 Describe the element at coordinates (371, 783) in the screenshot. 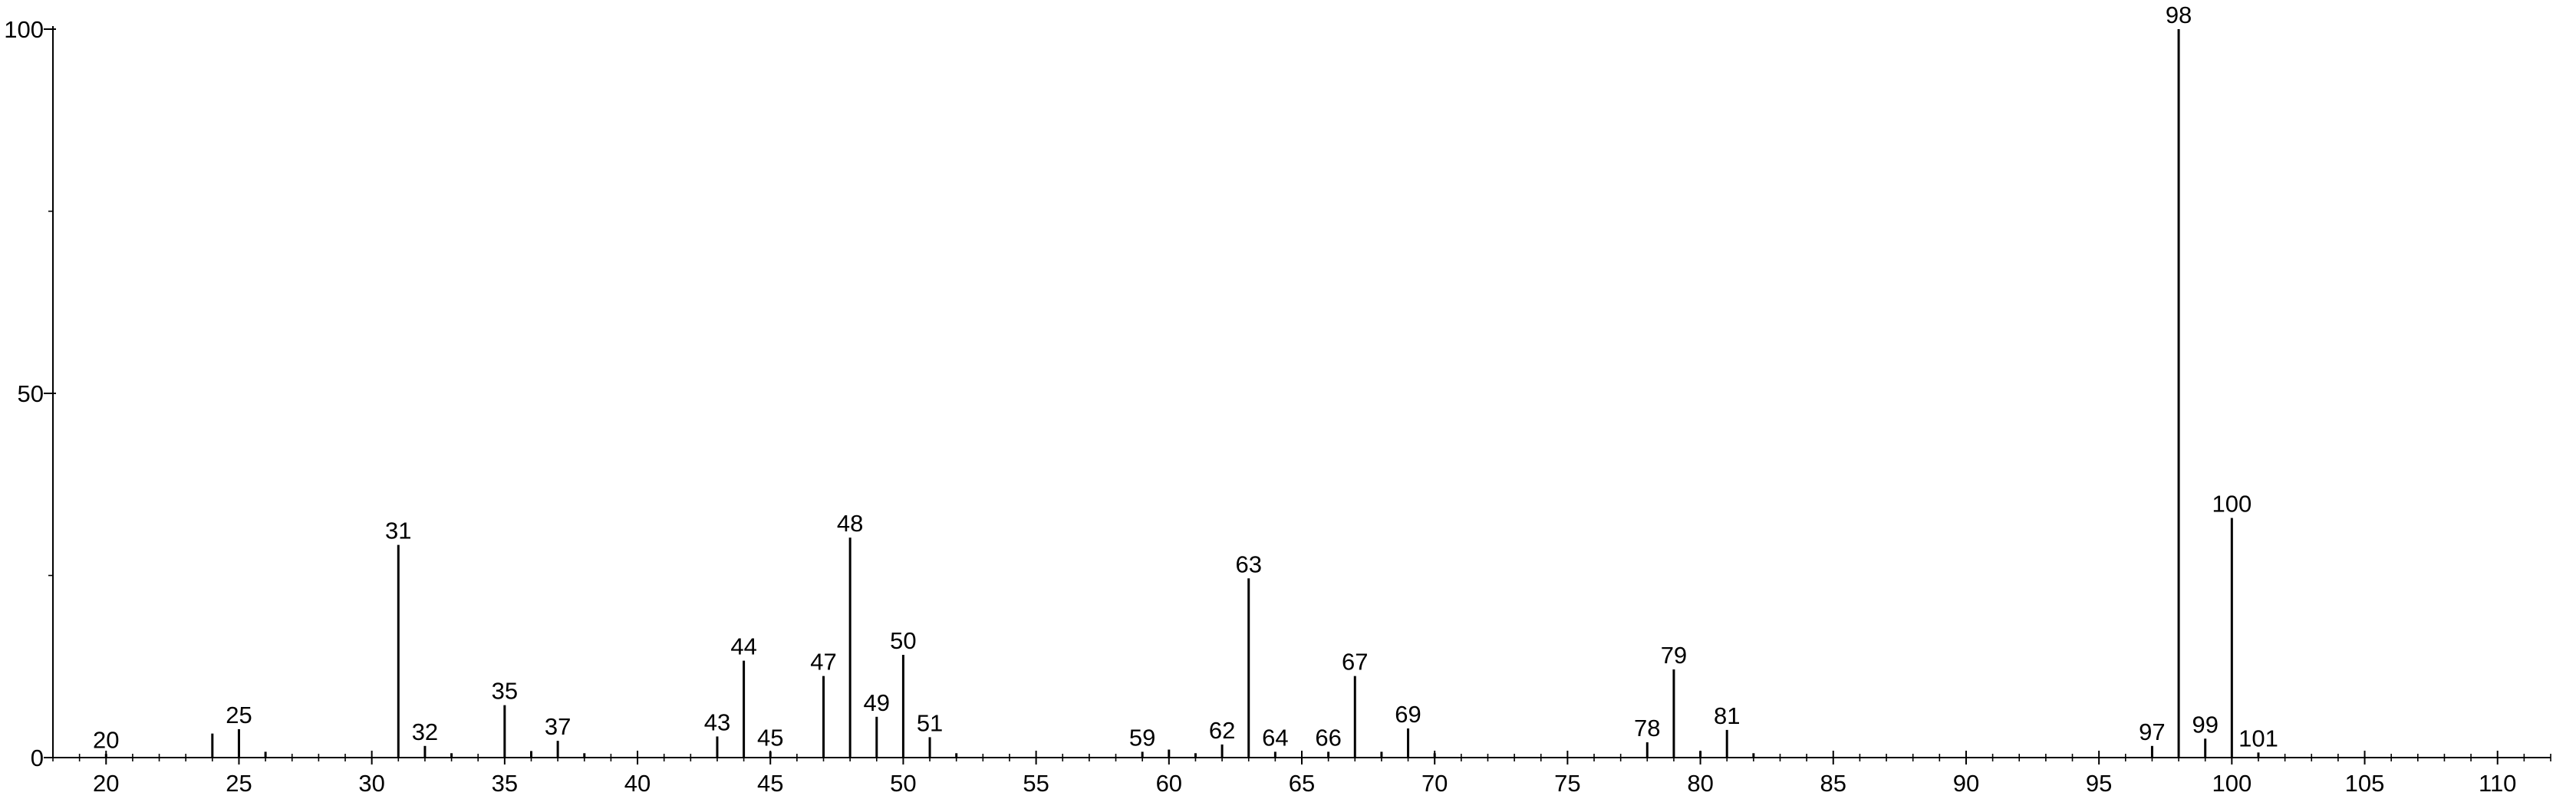

I see `x-tick-label: 30` at that location.